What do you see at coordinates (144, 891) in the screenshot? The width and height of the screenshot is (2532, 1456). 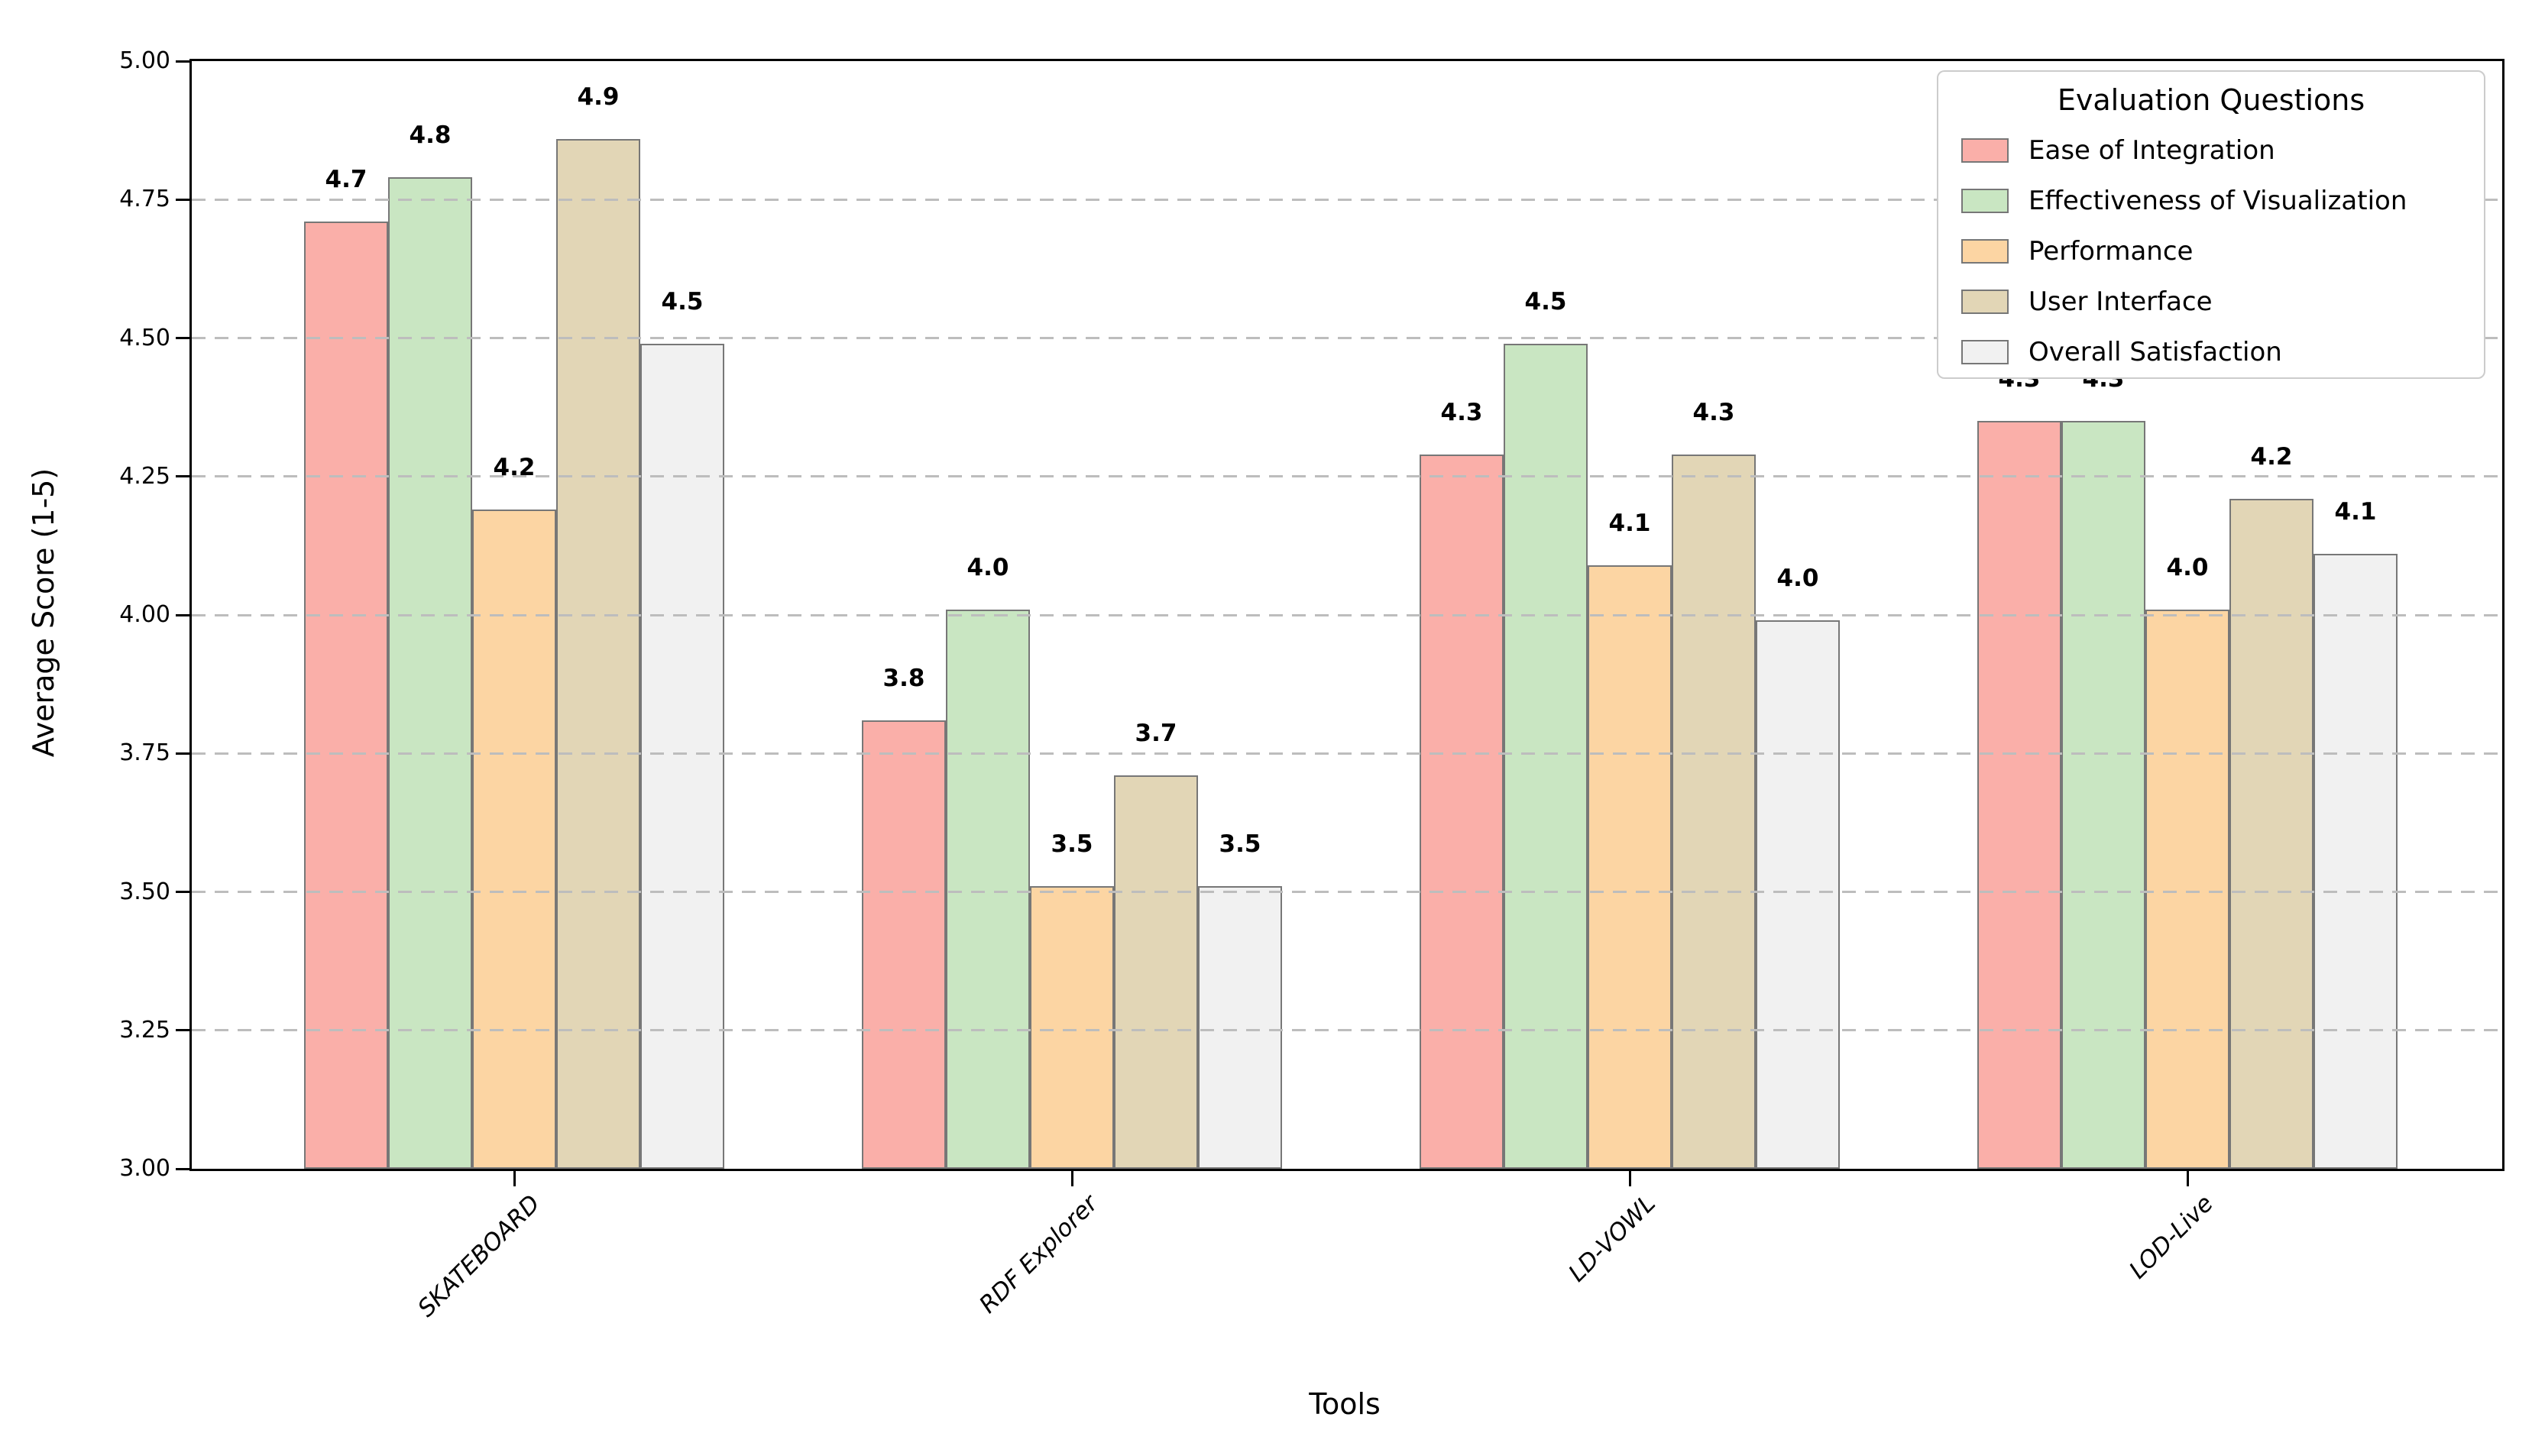 I see `y-tick-label: 3.50` at bounding box center [144, 891].